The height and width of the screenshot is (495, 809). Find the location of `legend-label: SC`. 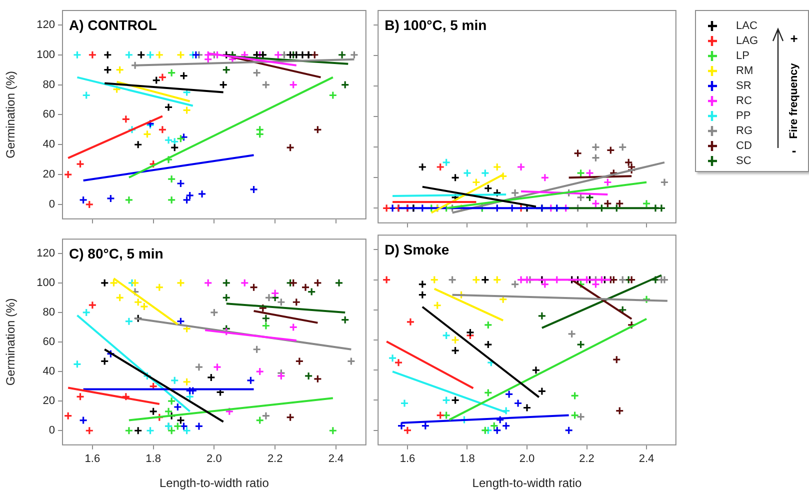

legend-label: SC is located at coordinates (744, 161).